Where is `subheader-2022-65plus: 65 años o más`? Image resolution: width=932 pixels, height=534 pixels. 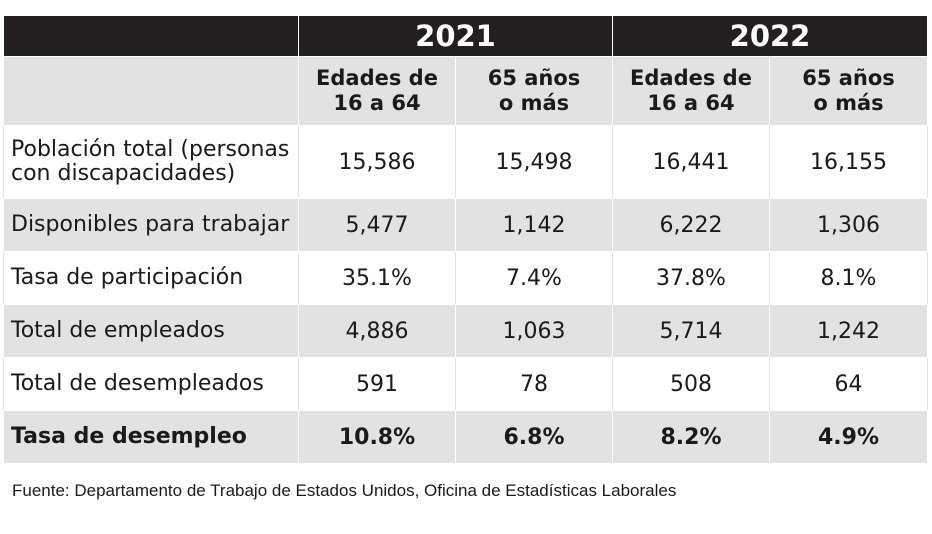
subheader-2022-65plus: 65 años o más is located at coordinates (848, 91).